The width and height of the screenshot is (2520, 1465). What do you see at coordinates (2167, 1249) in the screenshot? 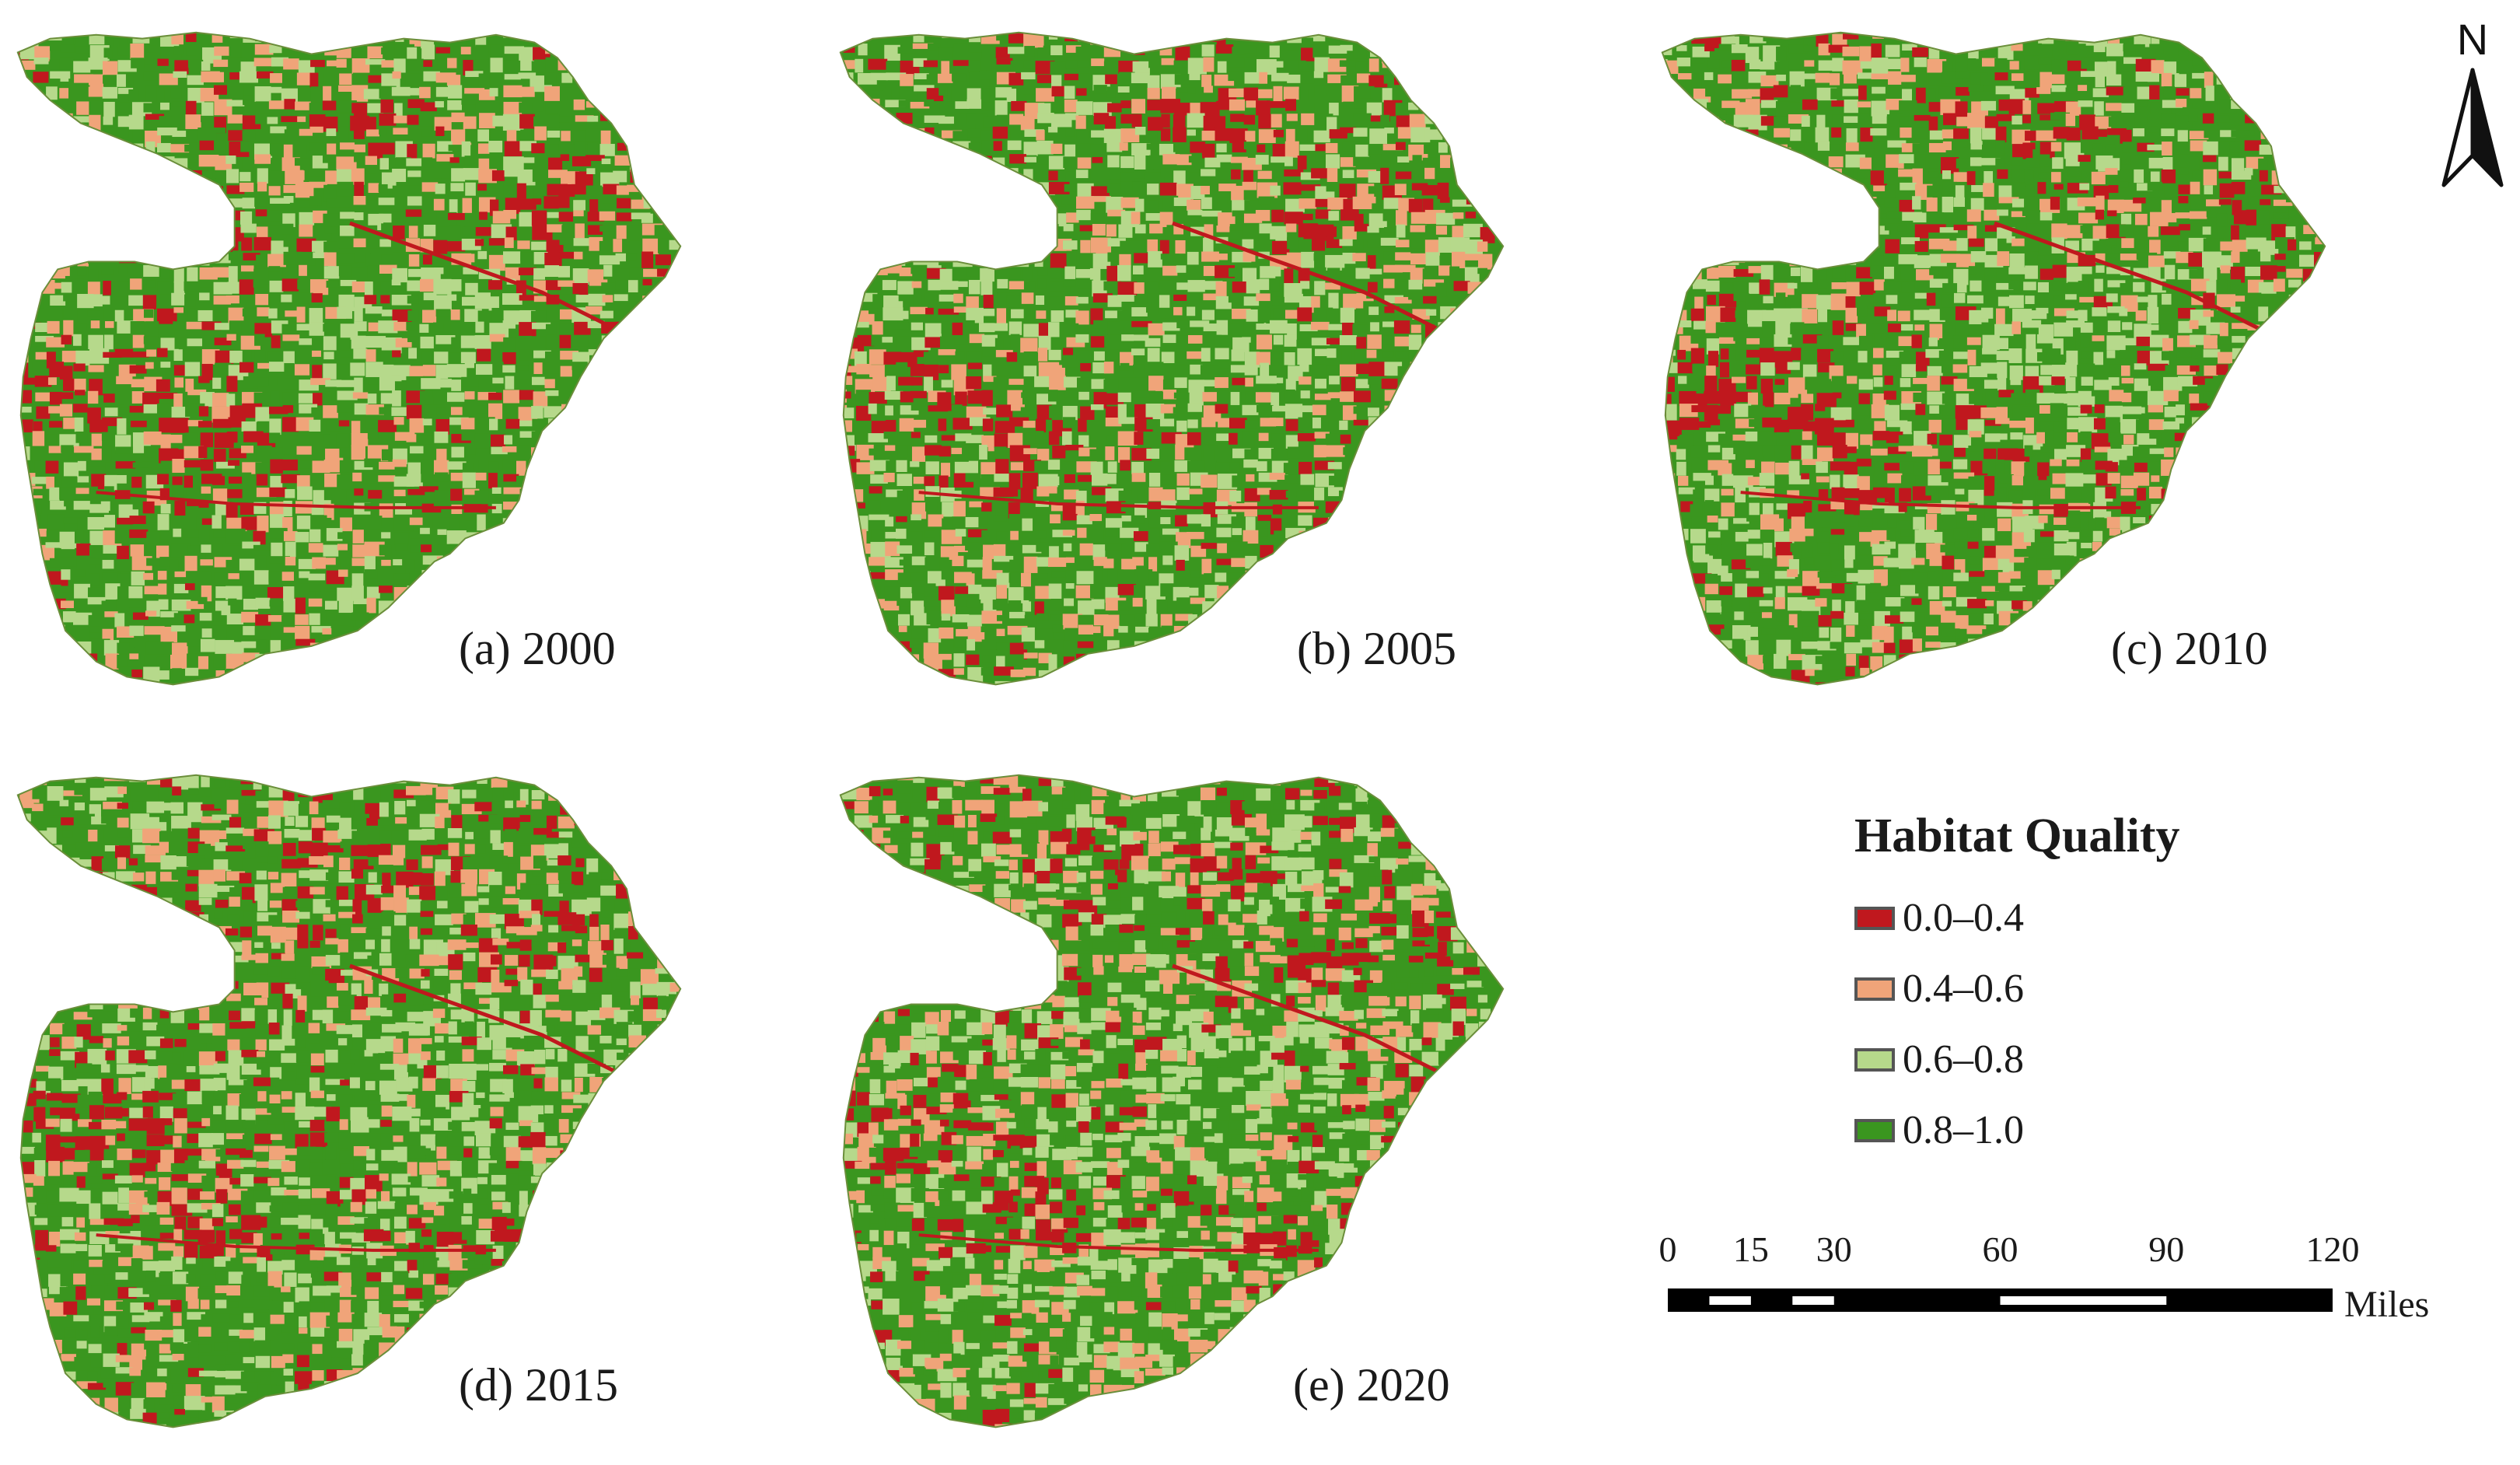
I see `scale-tick-label: 90` at bounding box center [2167, 1249].